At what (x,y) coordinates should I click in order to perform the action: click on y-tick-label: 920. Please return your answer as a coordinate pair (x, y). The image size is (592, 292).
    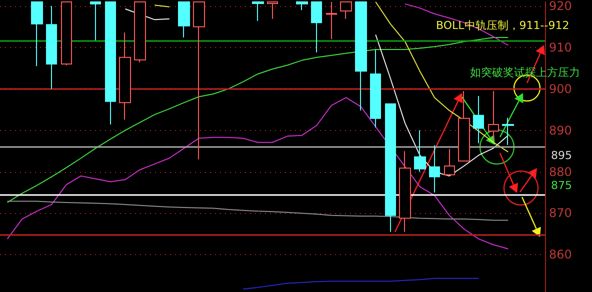
    Looking at the image, I should click on (560, 6).